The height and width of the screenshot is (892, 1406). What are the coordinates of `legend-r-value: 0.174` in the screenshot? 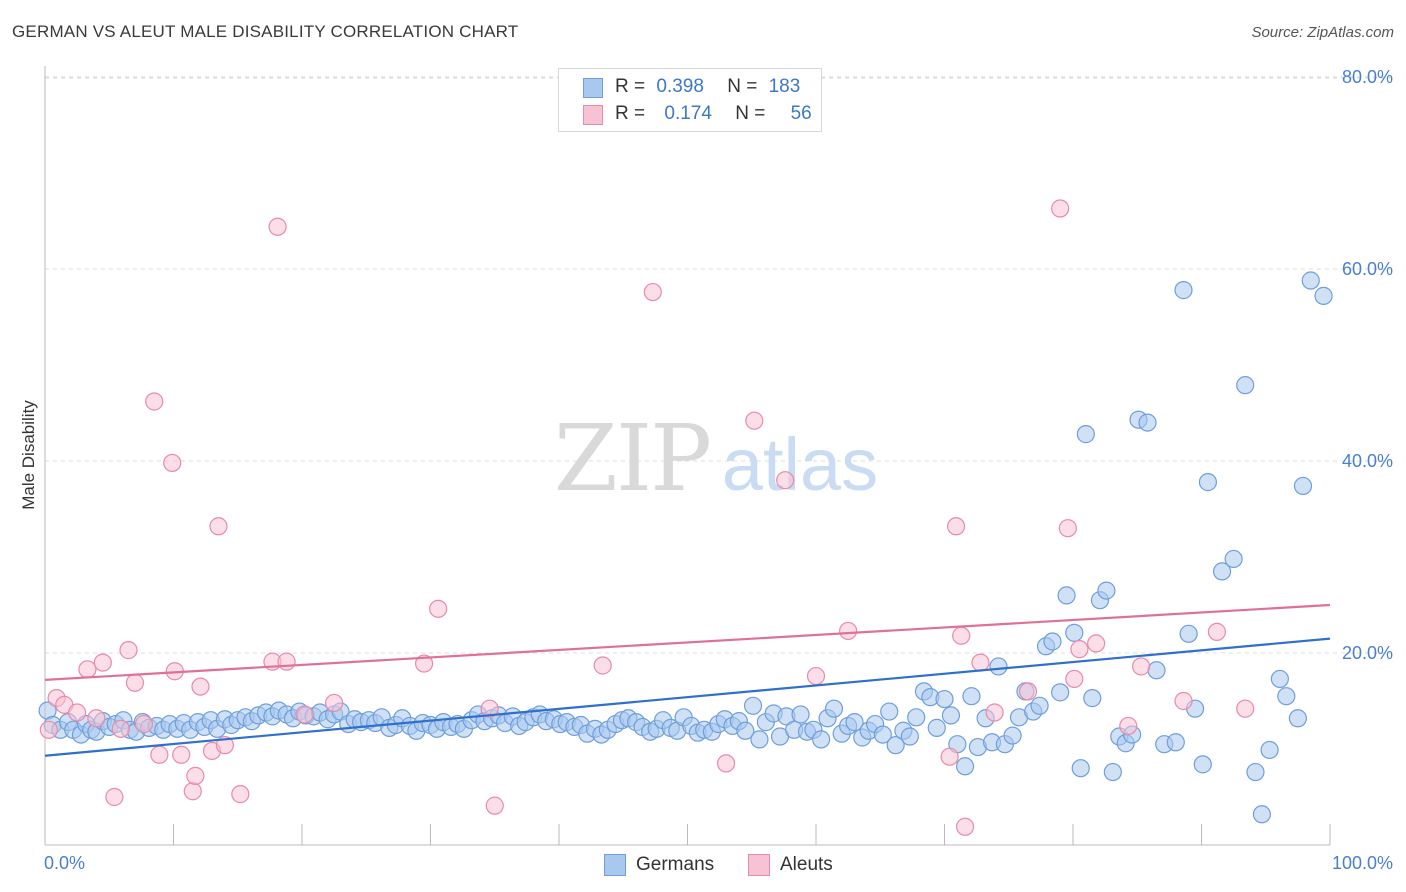 It's located at (688, 113).